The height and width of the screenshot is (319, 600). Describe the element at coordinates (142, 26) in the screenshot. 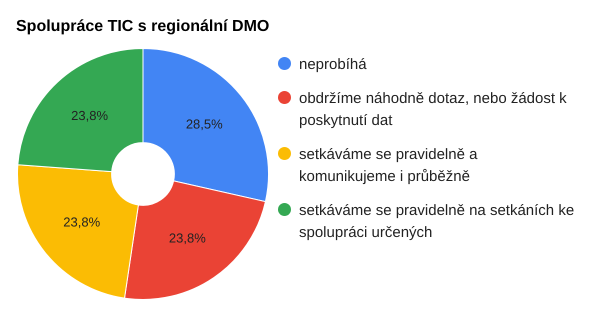

I see `chart-title: Spolupráce TIC s regionální DMO` at that location.